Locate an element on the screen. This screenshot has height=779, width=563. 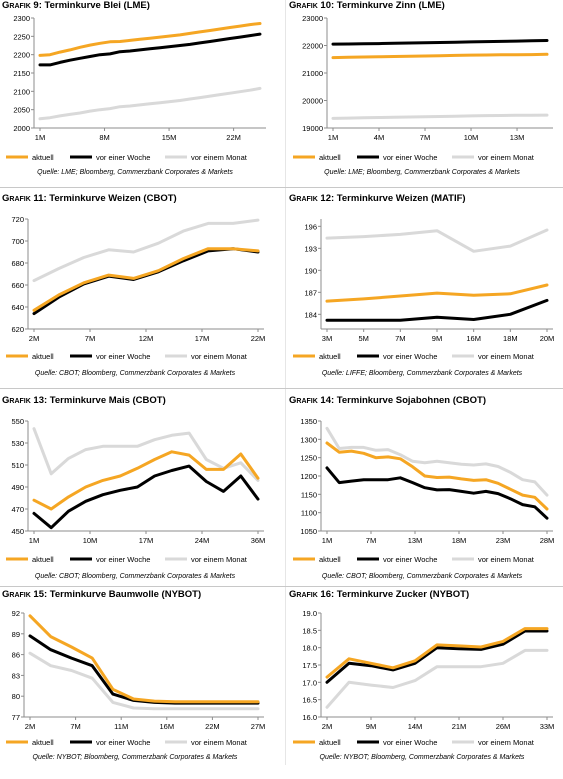
y-tick-label: 86 is located at coordinates (16, 655).